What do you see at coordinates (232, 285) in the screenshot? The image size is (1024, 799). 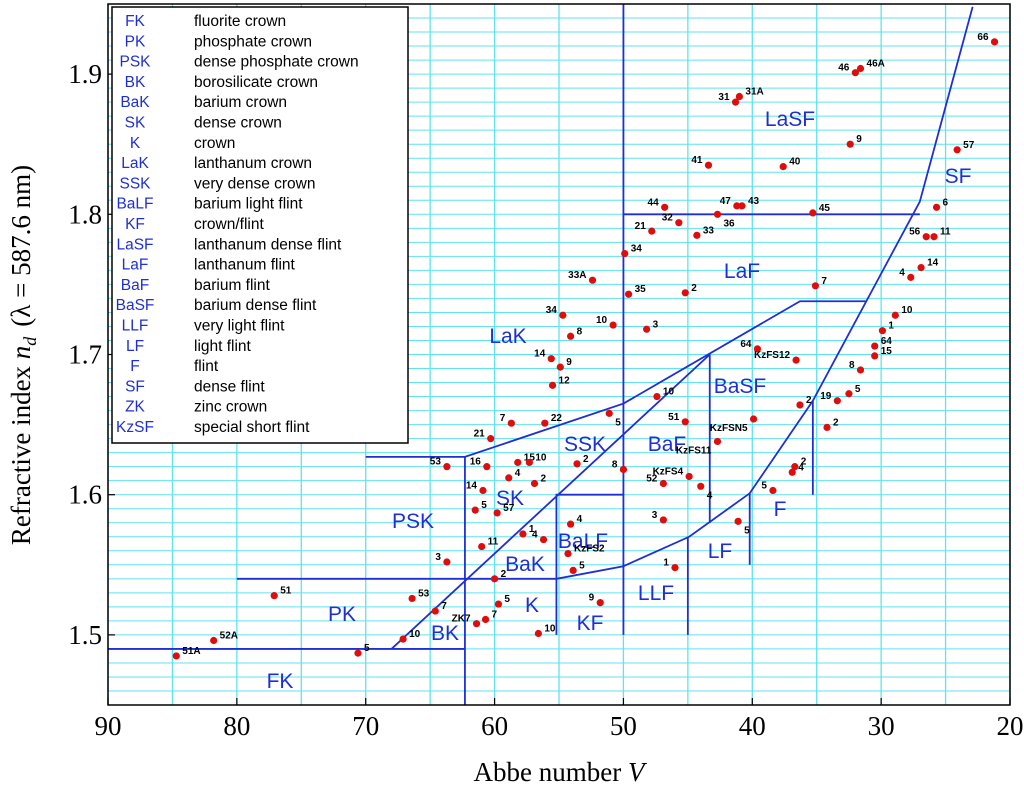 I see `legend-label: barium flint` at bounding box center [232, 285].